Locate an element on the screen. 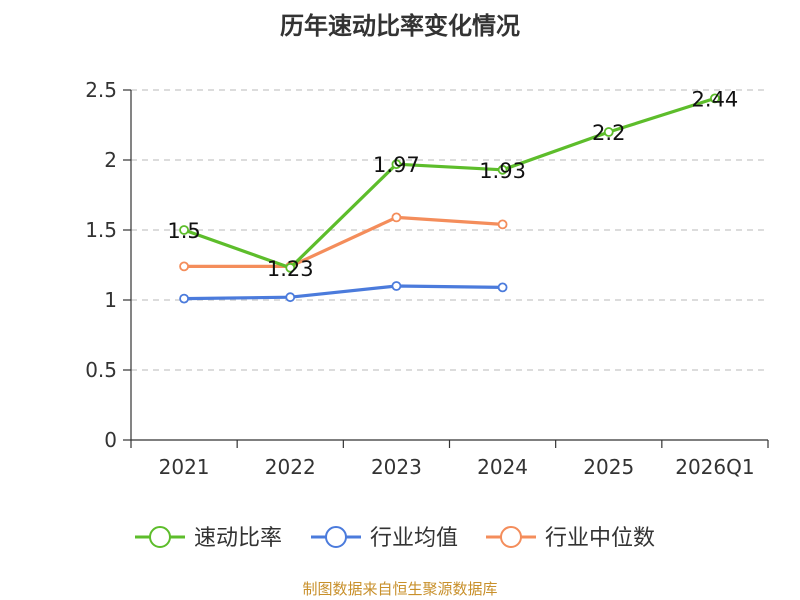  data-label: 2.2 is located at coordinates (608, 133).